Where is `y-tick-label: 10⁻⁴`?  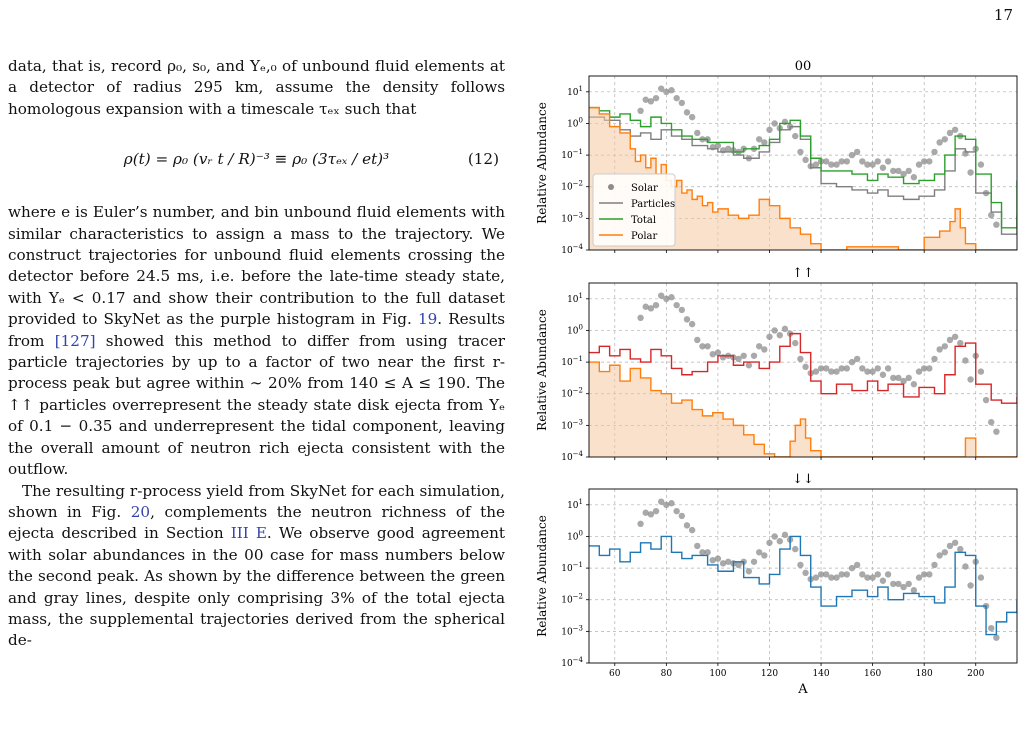
y-tick-label: 10⁻⁴ is located at coordinates (572, 456).